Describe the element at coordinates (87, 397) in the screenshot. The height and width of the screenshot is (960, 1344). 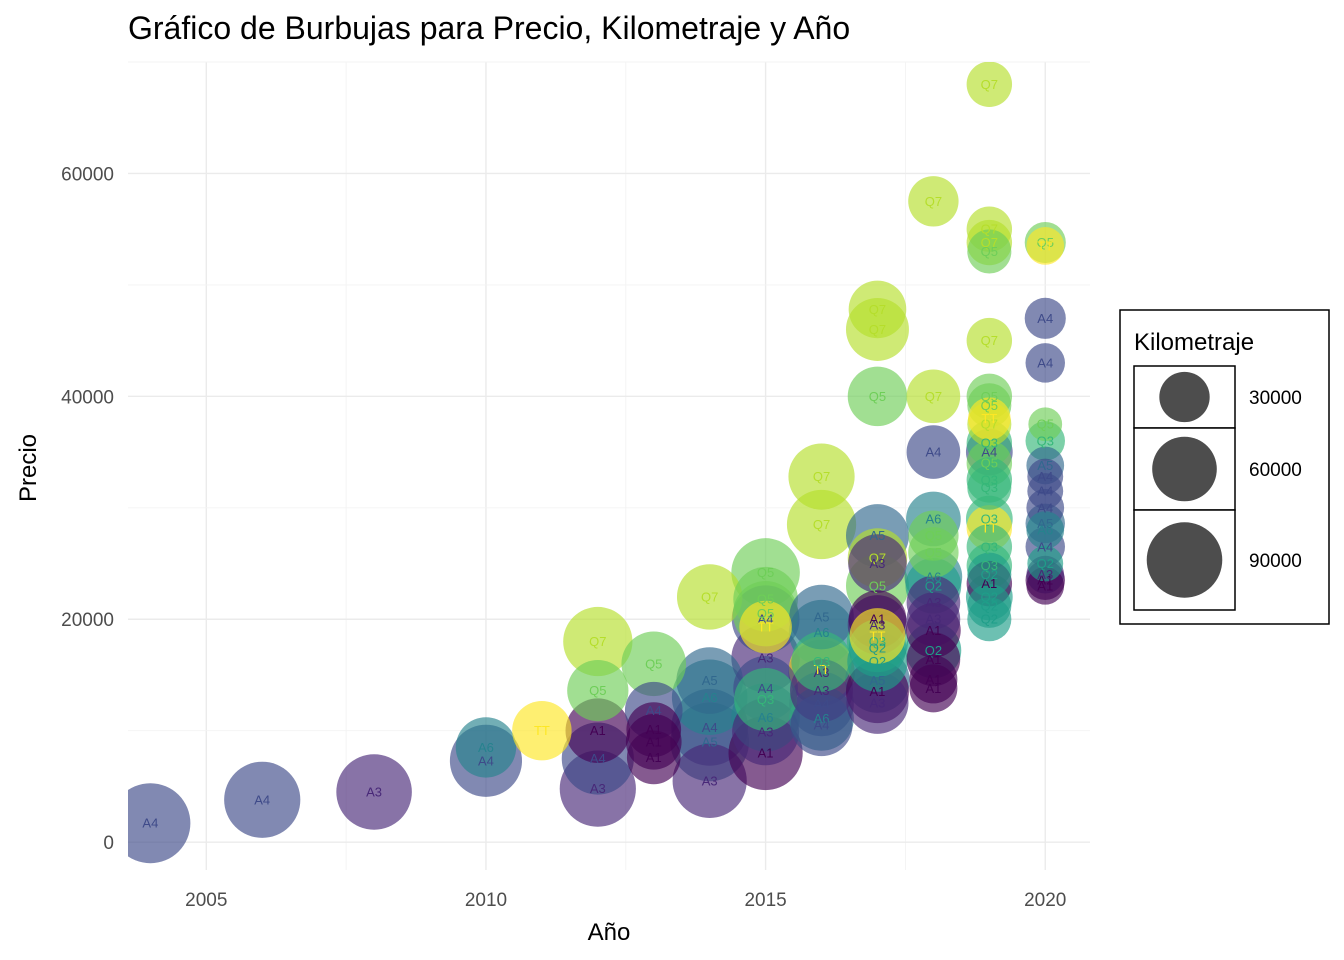
I see `y-tick-label: 40000` at that location.